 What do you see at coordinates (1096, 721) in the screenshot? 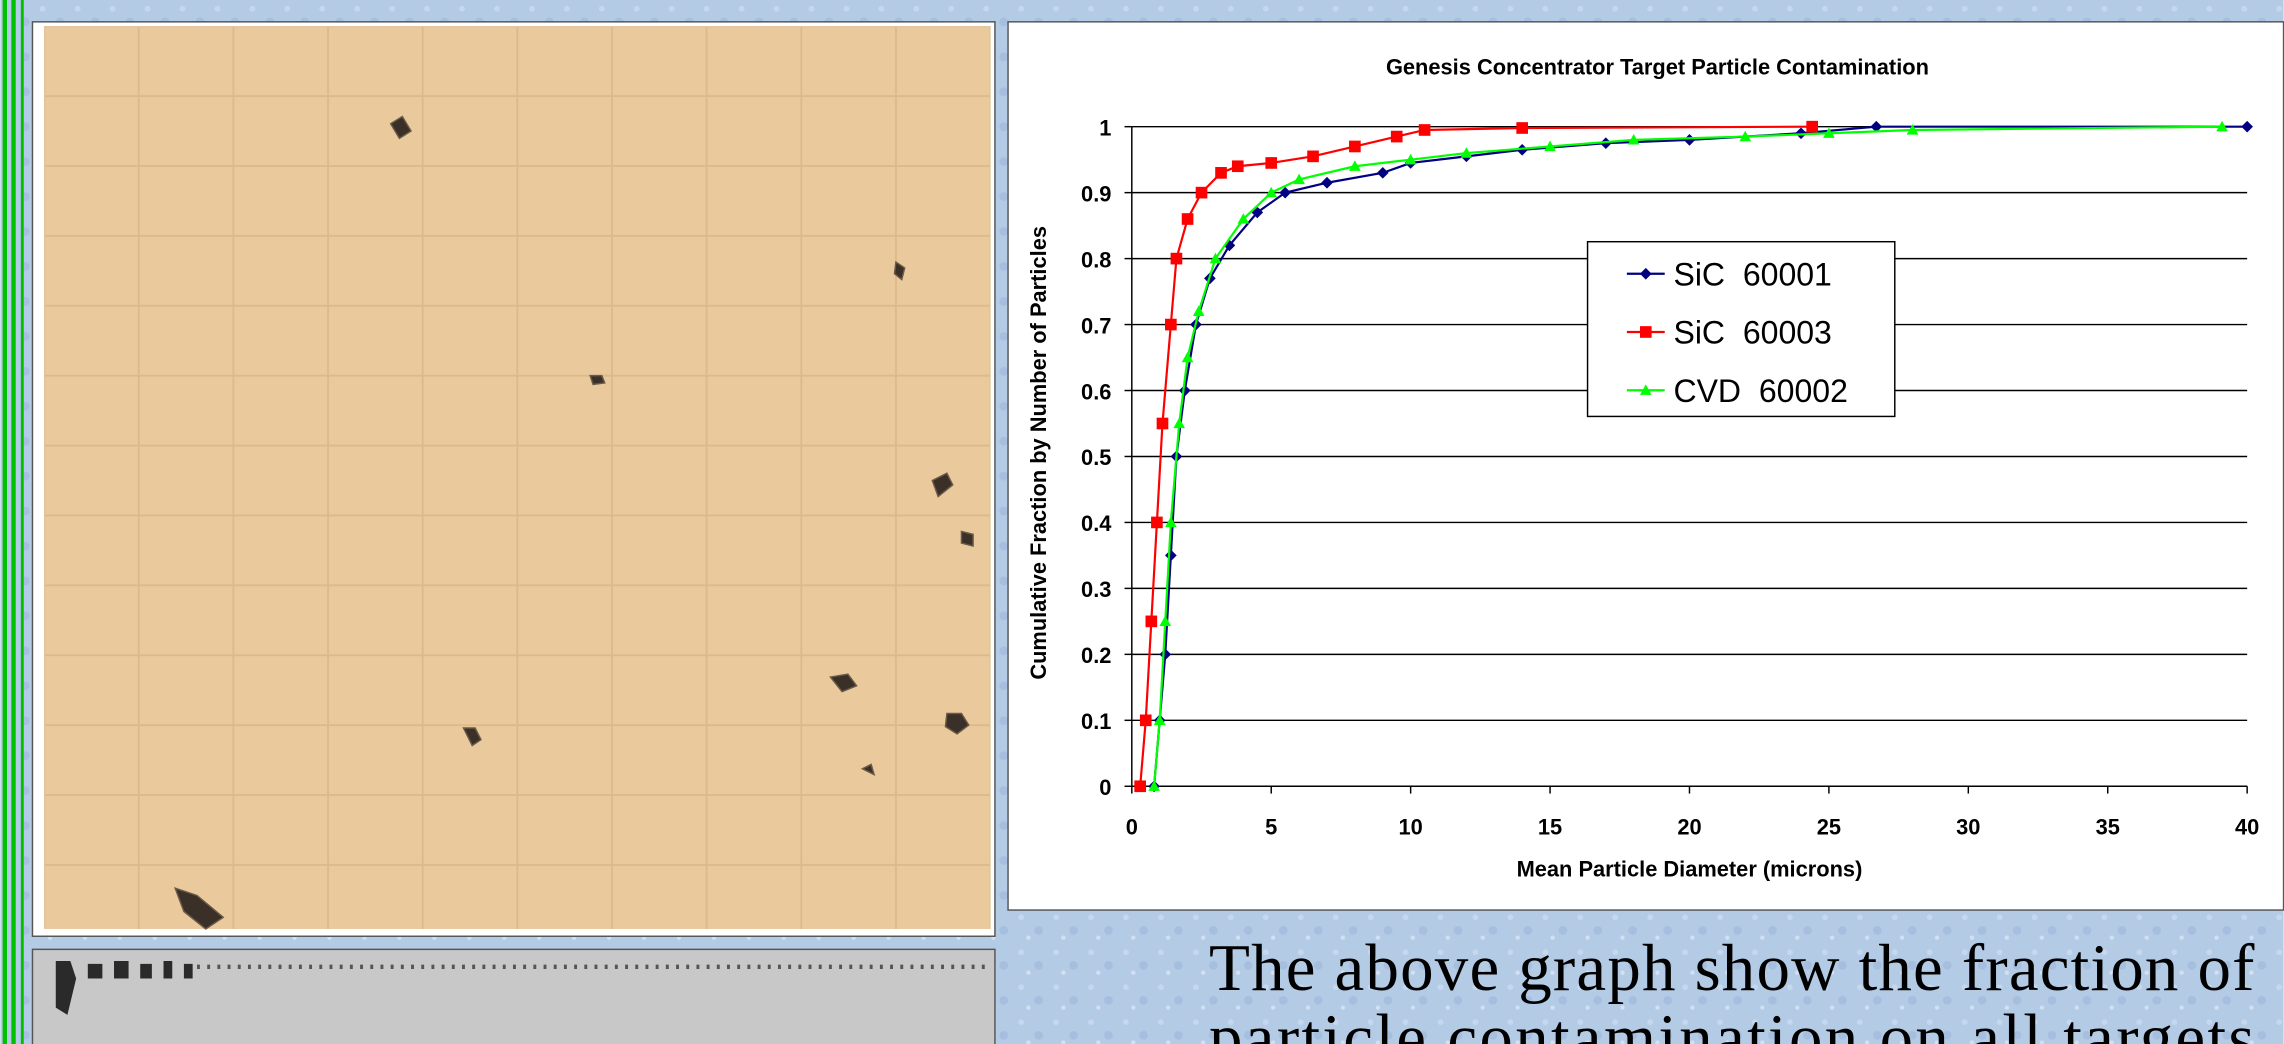
I see `y-tick-label: 0.1` at bounding box center [1096, 721].